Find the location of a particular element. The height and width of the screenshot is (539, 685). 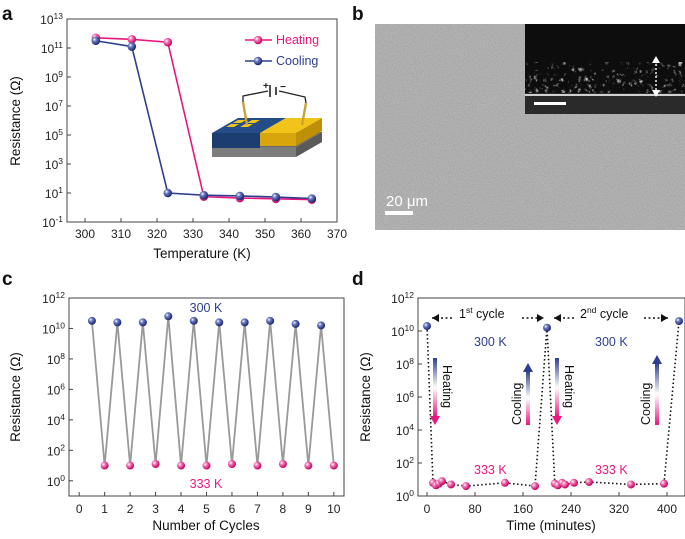

panel-d-333k-label-2: 333 K is located at coordinates (611, 470).